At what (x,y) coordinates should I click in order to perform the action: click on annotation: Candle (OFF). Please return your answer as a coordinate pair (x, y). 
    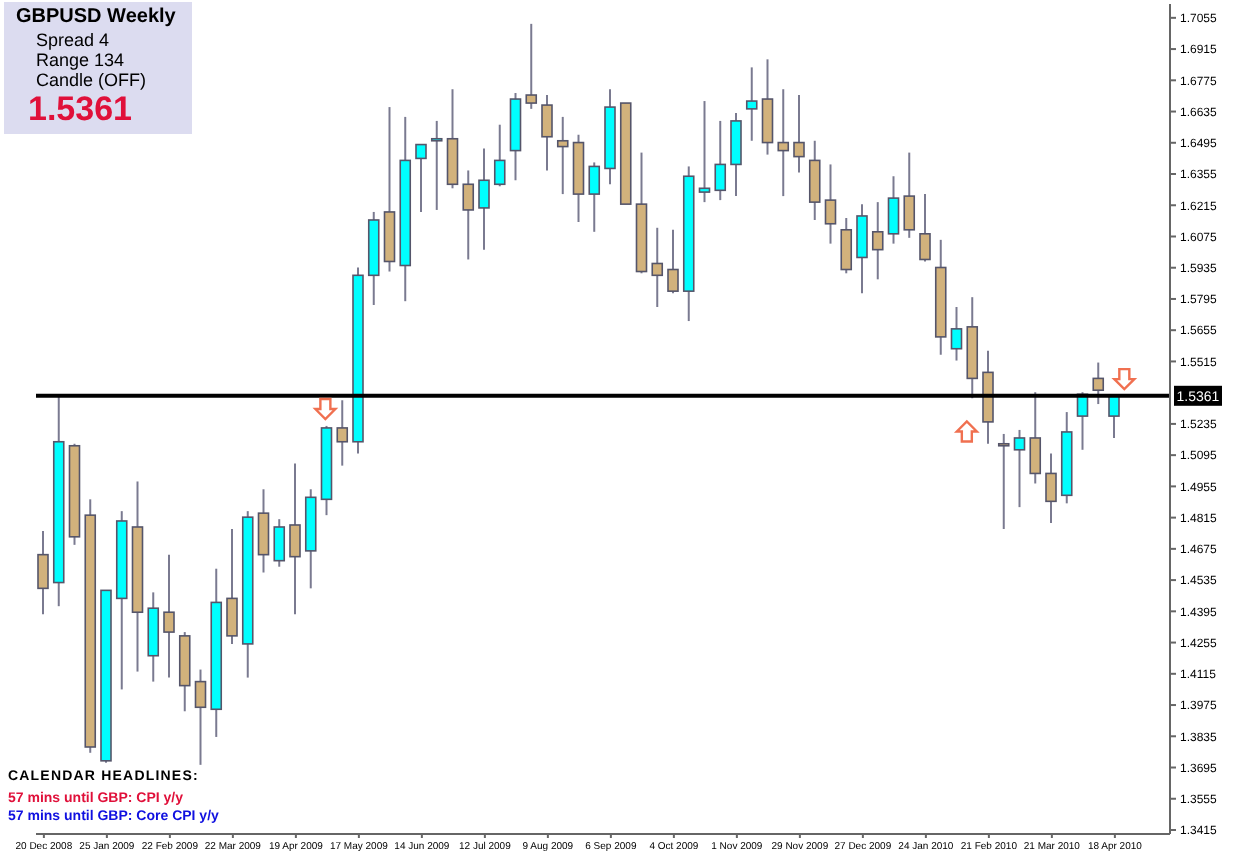
    Looking at the image, I should click on (91, 80).